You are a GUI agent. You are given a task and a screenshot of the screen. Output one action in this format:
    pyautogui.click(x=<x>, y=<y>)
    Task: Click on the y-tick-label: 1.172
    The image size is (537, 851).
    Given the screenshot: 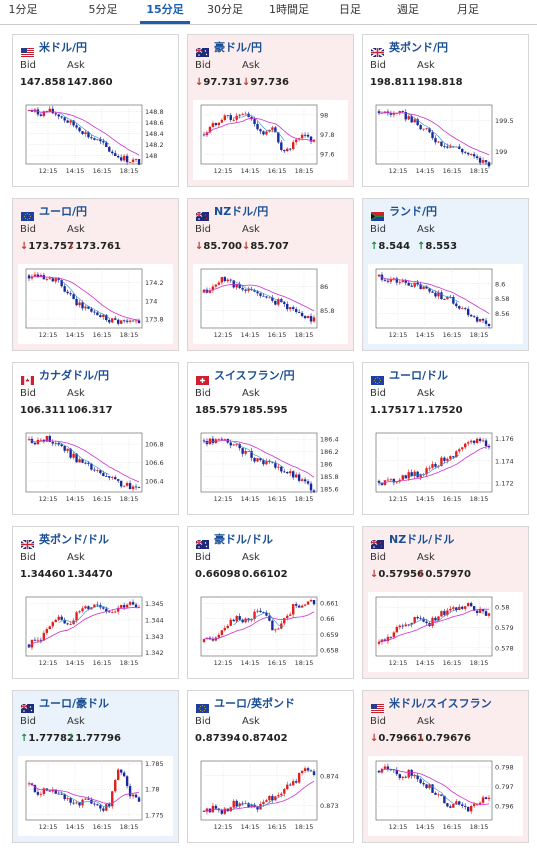 What is the action you would take?
    pyautogui.click(x=504, y=484)
    